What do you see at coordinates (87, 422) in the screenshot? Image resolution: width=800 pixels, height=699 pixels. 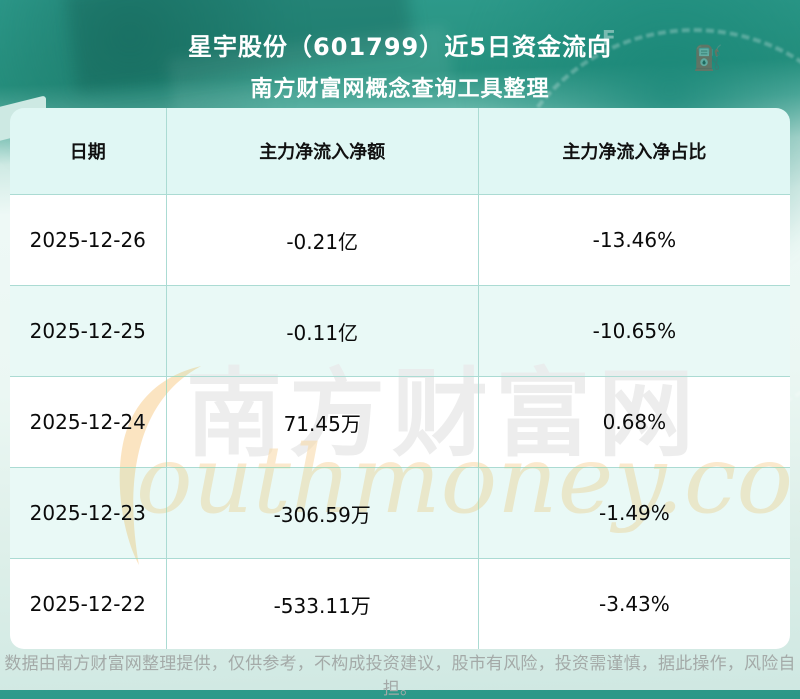 I see `date-cell: 2025-12-24` at bounding box center [87, 422].